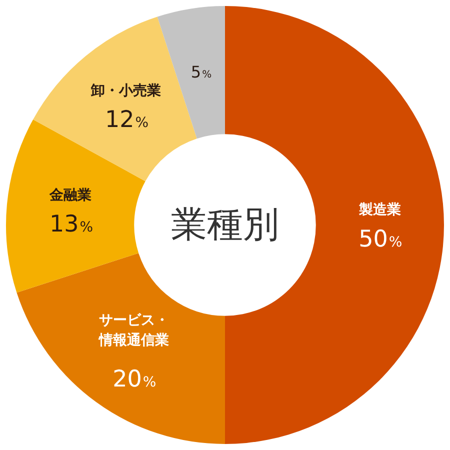  What do you see at coordinates (133, 330) in the screenshot?
I see `slice-label: サービス・情報通信業` at bounding box center [133, 330].